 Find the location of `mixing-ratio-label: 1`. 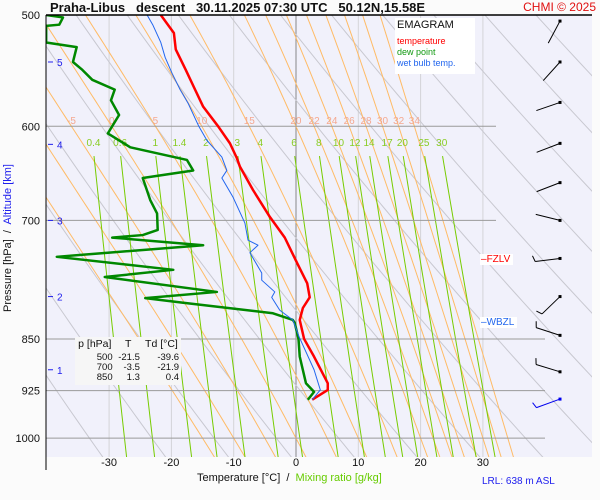

mixing-ratio-label: 1 is located at coordinates (155, 143).